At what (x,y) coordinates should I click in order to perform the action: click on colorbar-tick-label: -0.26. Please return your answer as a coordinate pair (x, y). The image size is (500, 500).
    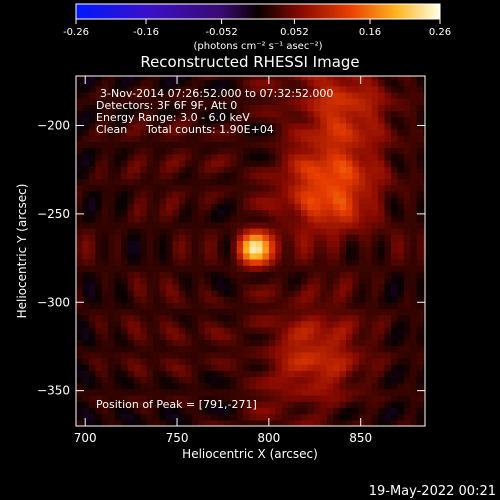
    Looking at the image, I should click on (76, 32).